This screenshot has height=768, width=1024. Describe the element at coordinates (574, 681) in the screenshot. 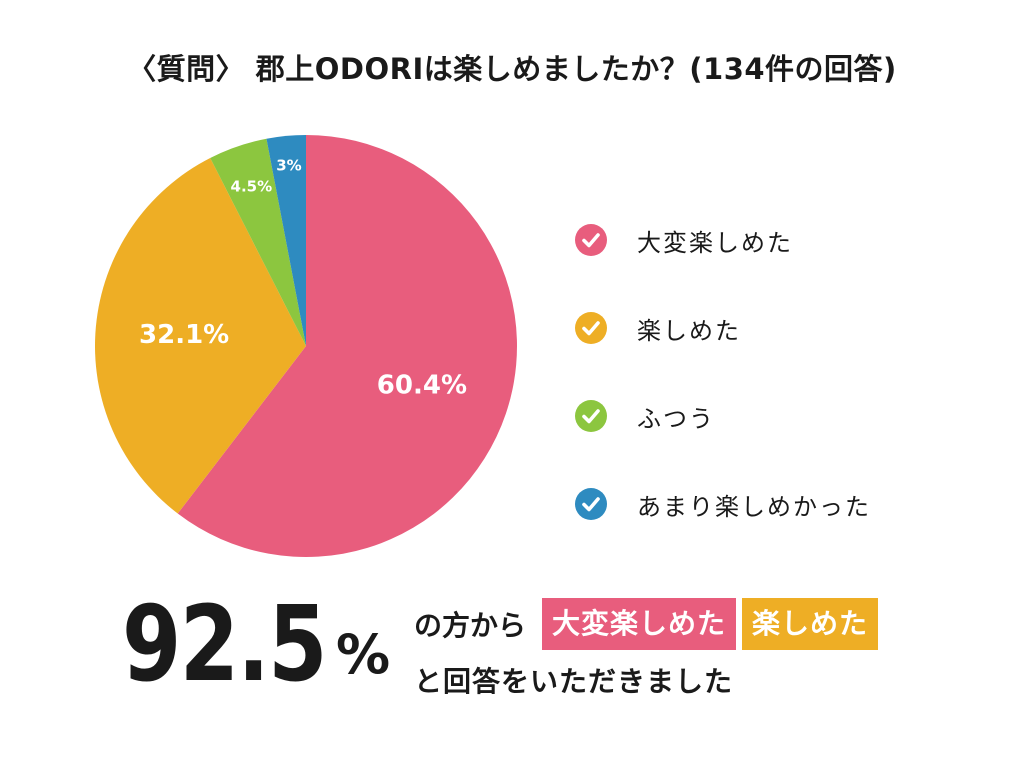

I see `summary-line-2: と回答をいただきました` at that location.